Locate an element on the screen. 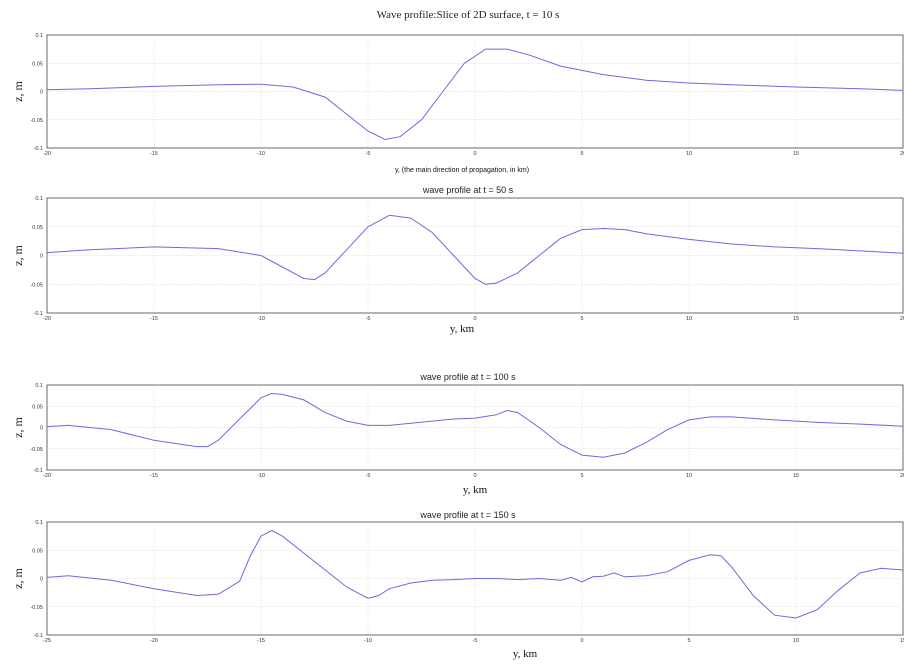 The image size is (904, 668). x-tick-label: -25 is located at coordinates (47, 641).